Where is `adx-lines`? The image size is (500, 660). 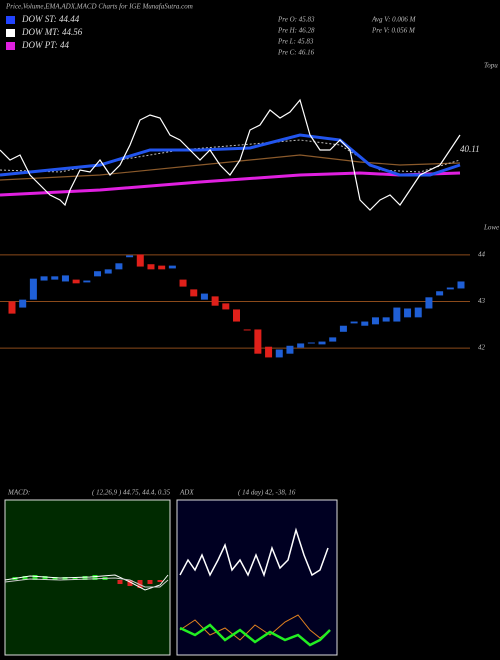
adx-lines is located at coordinates (255, 587).